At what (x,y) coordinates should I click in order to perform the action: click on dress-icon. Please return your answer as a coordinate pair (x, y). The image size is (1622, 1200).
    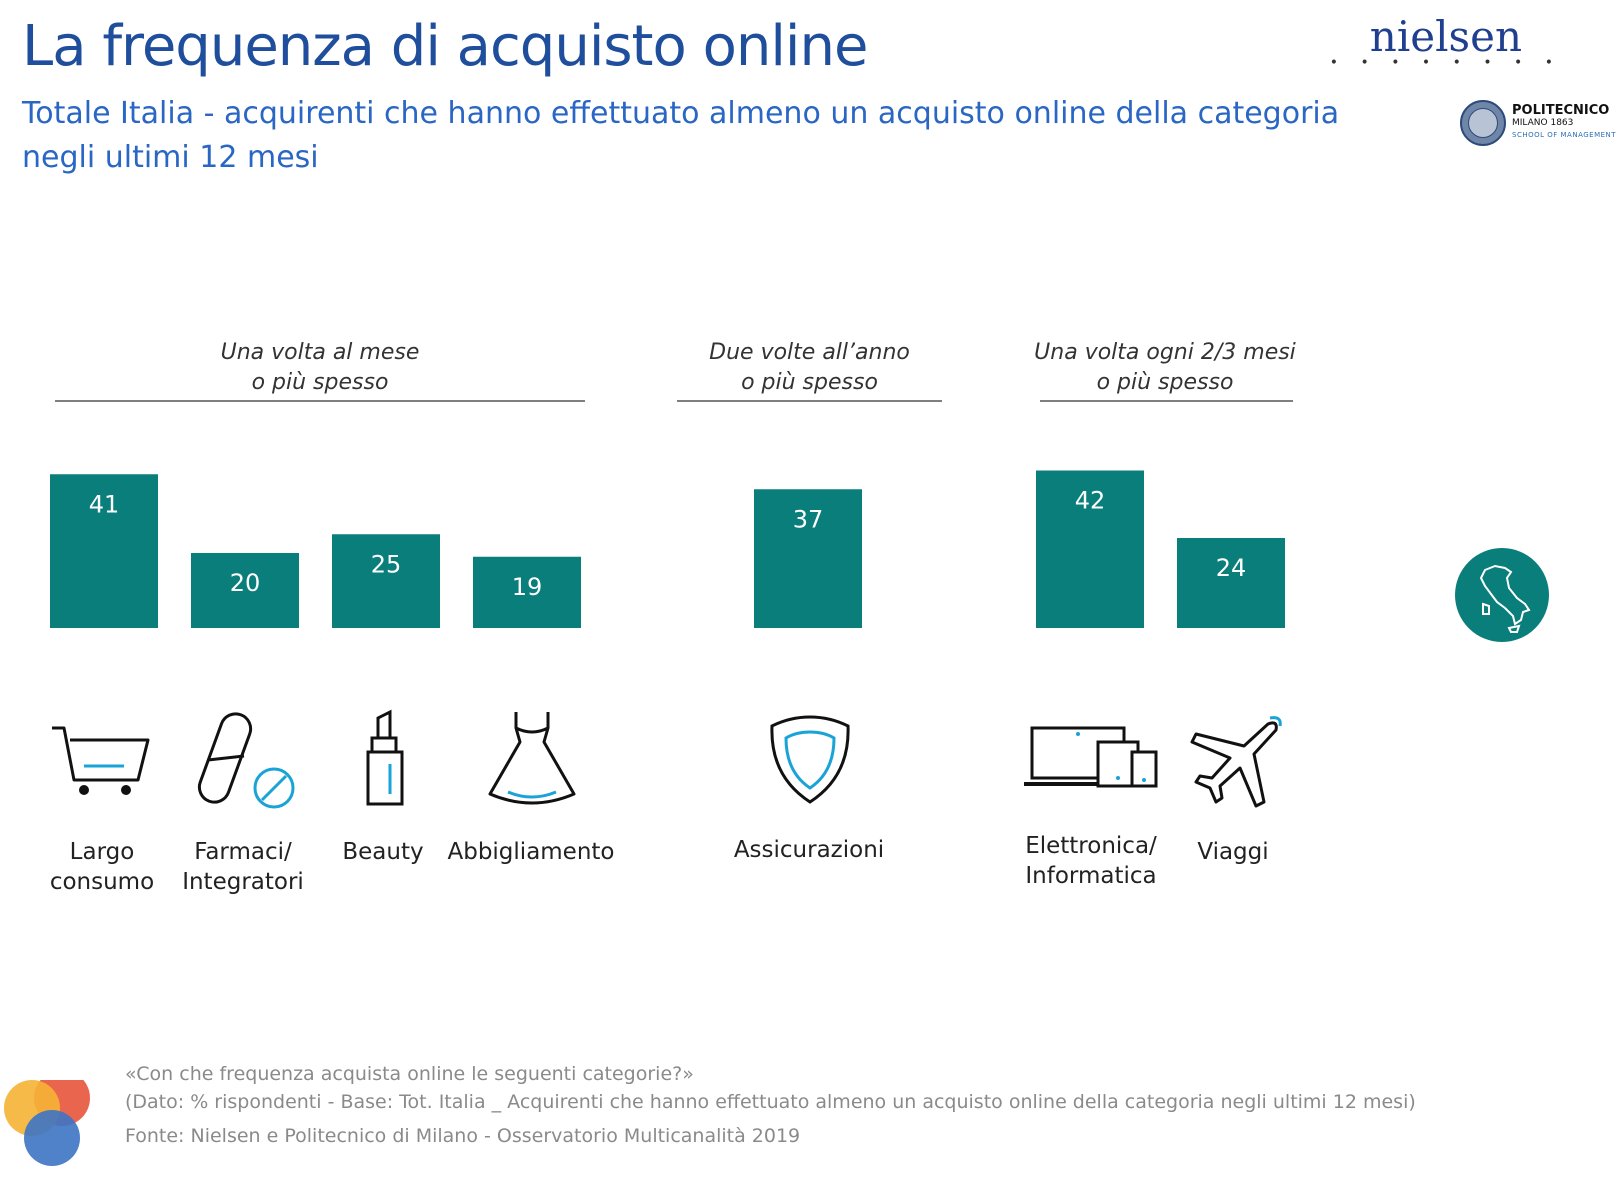
    Looking at the image, I should click on (532, 758).